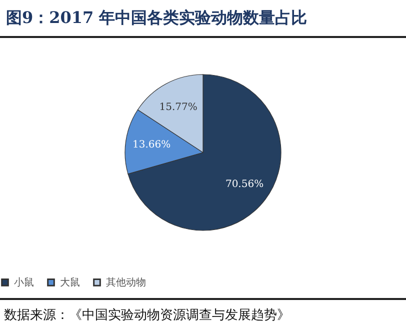  What do you see at coordinates (24, 282) in the screenshot?
I see `legend-label: 小鼠` at bounding box center [24, 282].